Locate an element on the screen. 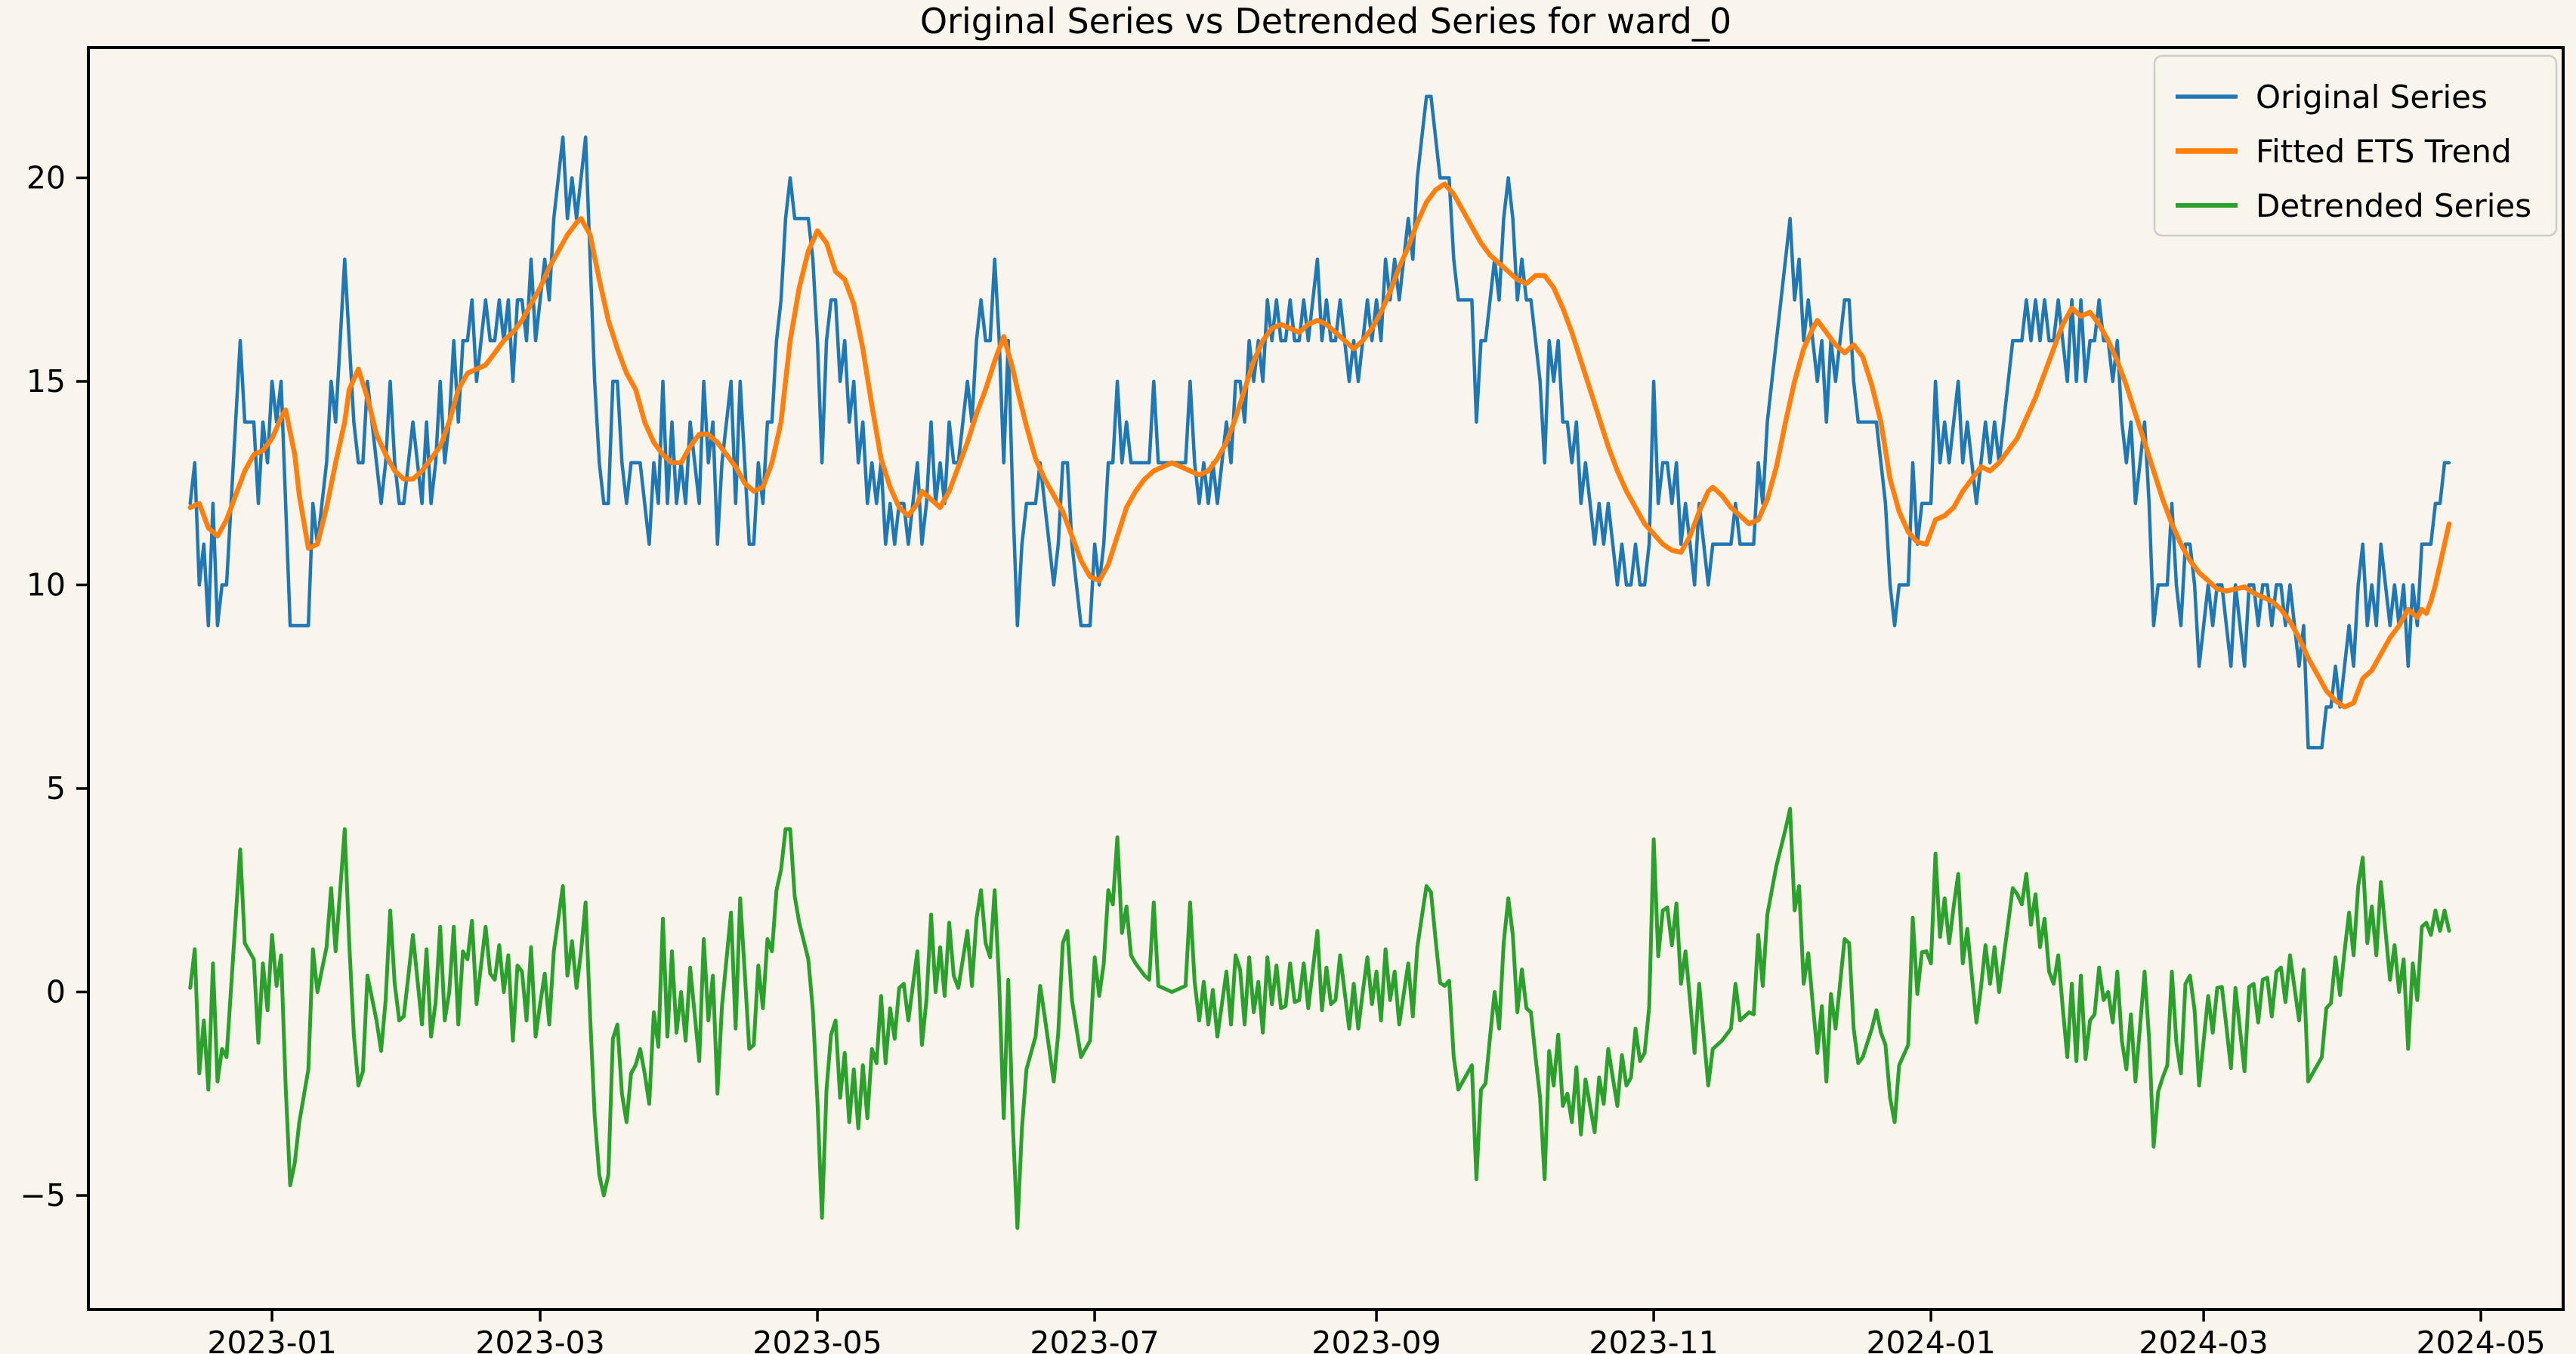 The height and width of the screenshot is (1354, 2576). x-tick-label: 2023-05 is located at coordinates (817, 1339).